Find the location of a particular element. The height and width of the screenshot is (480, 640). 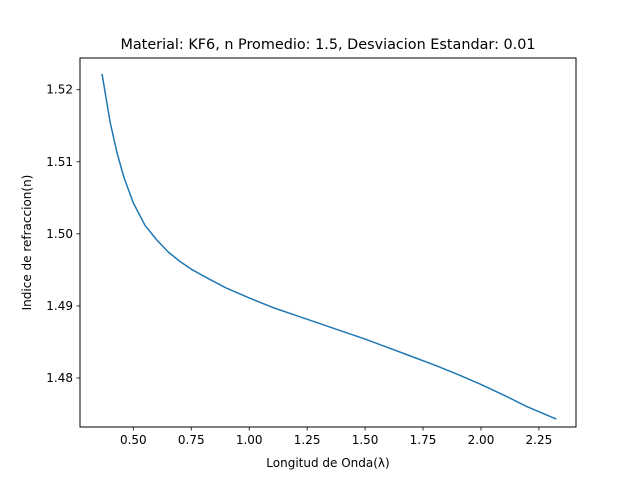

x-tick-label: 1.75 is located at coordinates (423, 440).